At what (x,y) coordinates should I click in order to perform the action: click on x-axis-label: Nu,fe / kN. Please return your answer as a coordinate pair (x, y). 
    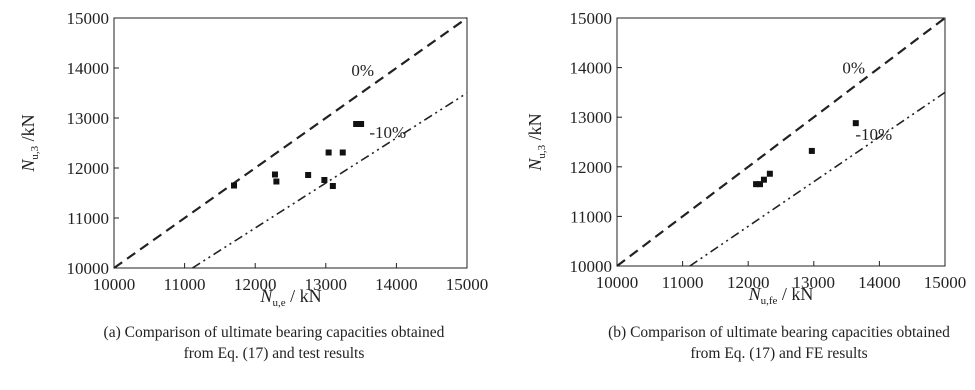
    Looking at the image, I should click on (781, 295).